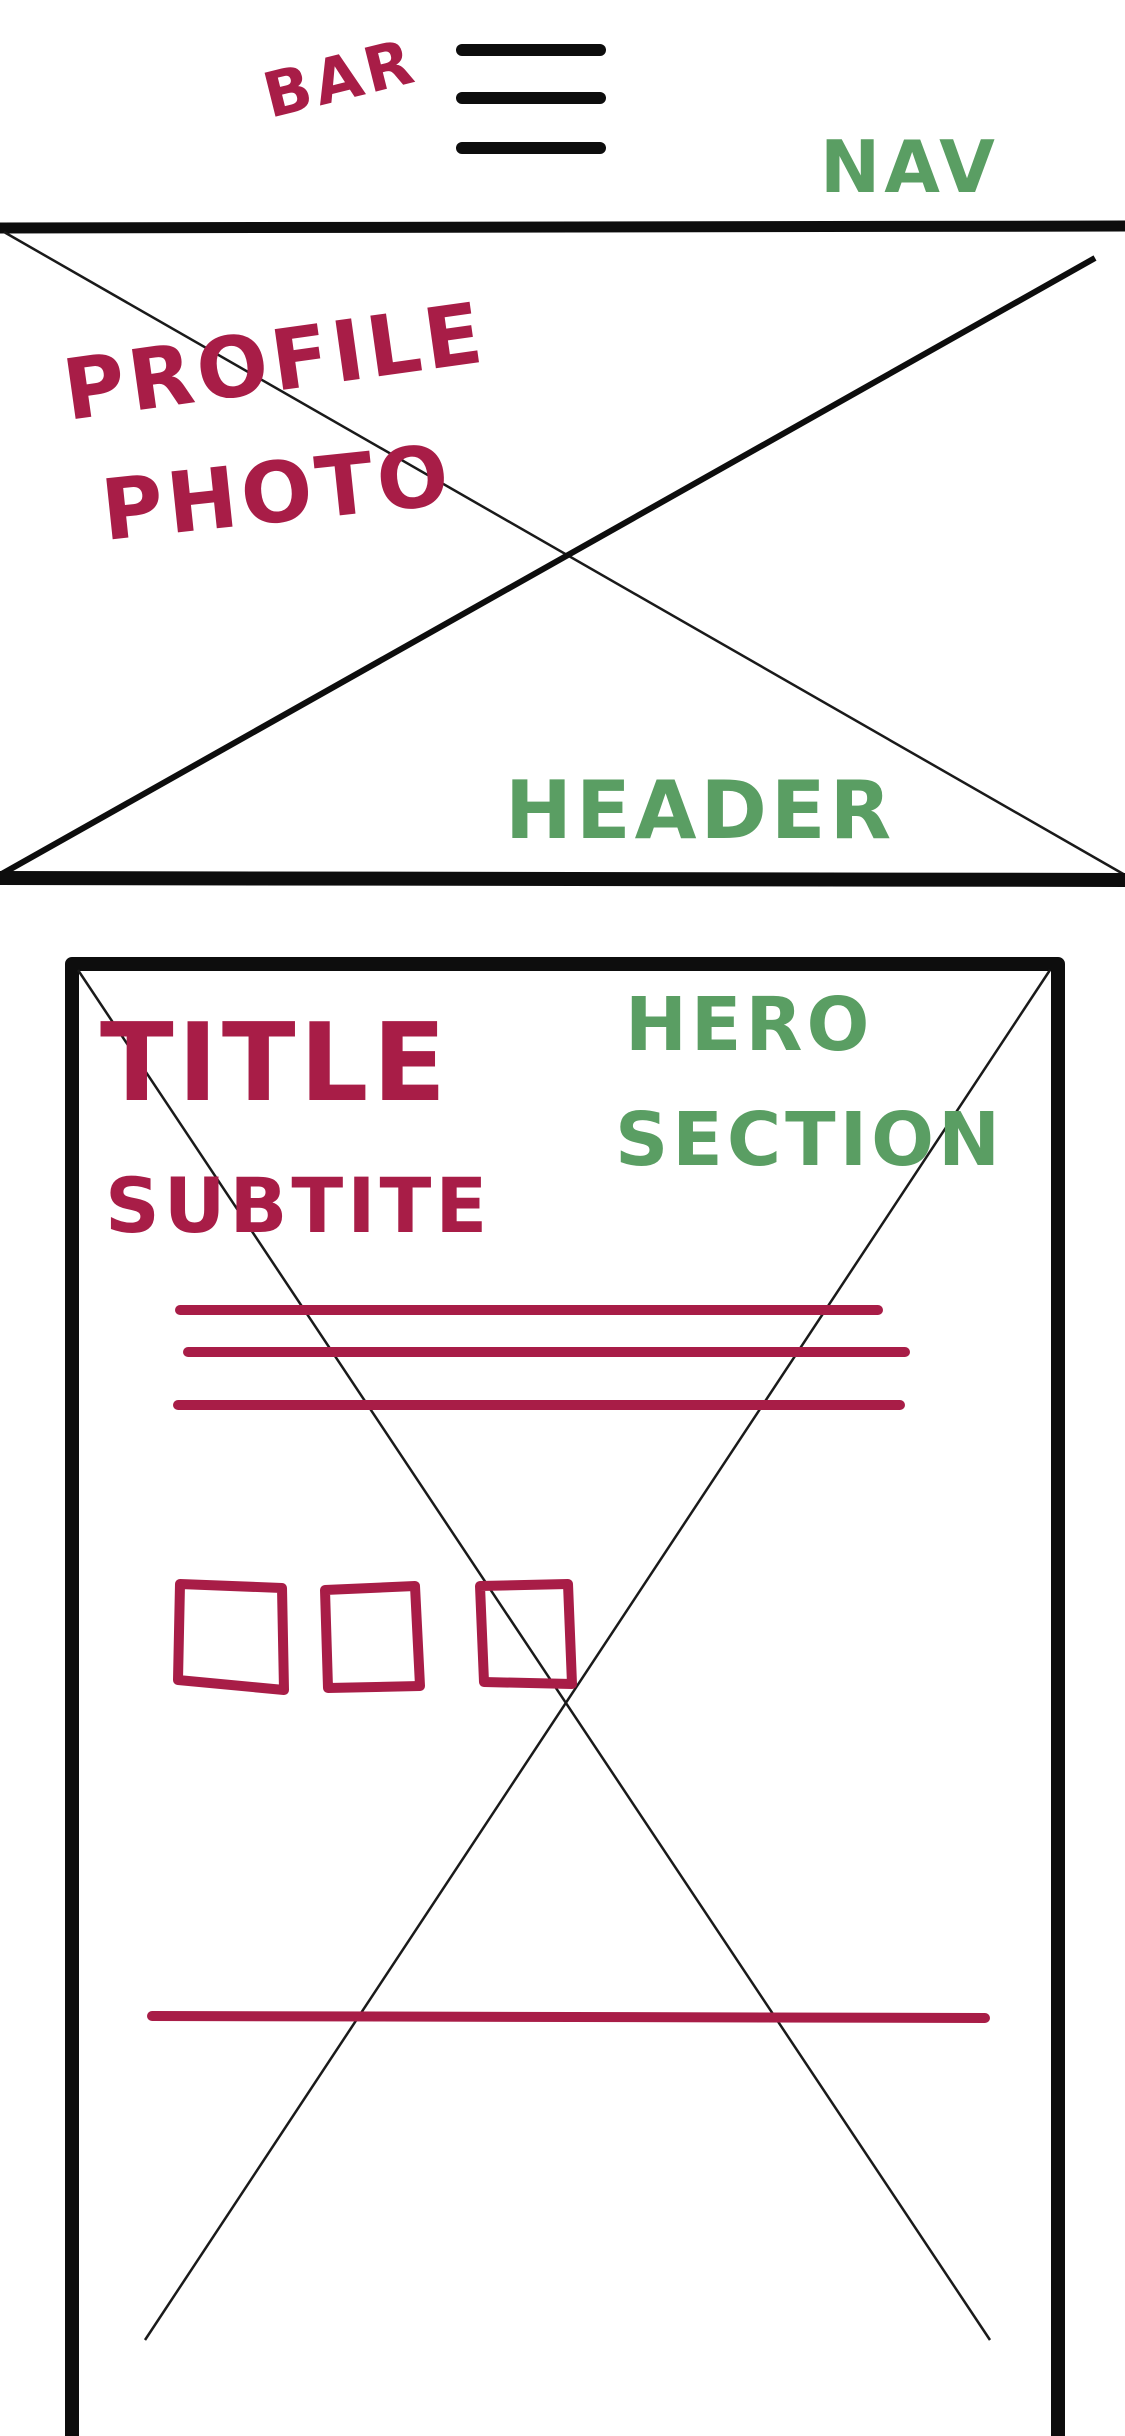  Describe the element at coordinates (749, 1025) in the screenshot. I see `hero-section-annotation-line1: HERO` at that location.